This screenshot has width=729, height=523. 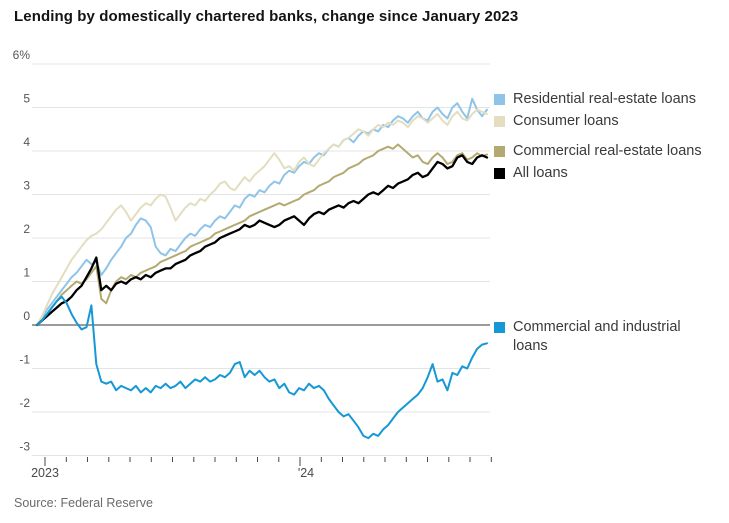 I want to click on legend-item-residential: Residential real-estate loans, so click(x=595, y=99).